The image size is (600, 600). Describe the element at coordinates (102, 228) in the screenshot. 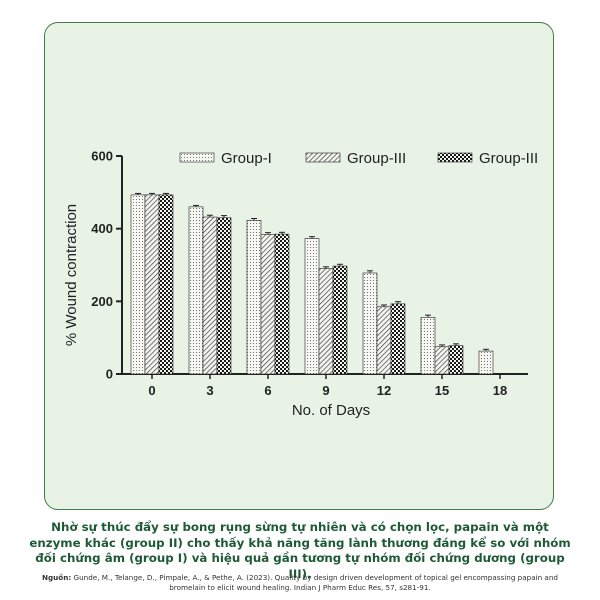

I see `y-tick-label: 400` at that location.